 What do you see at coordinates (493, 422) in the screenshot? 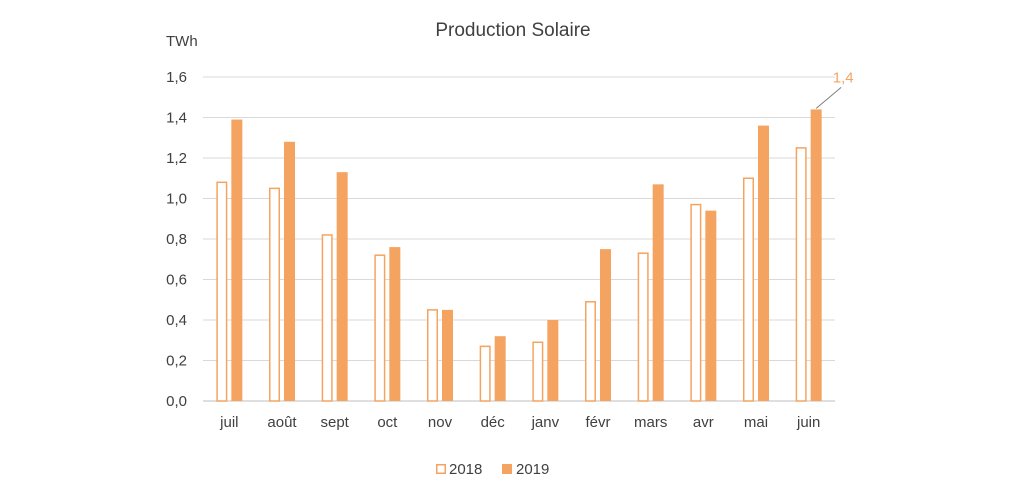
I see `x-tick-label: déc` at bounding box center [493, 422].